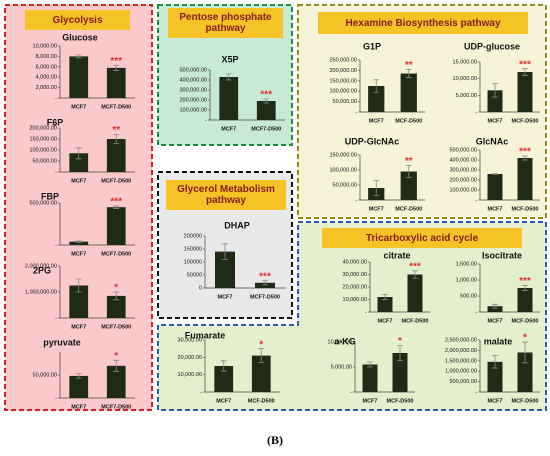  I want to click on chart-title: malate, so click(498, 341).